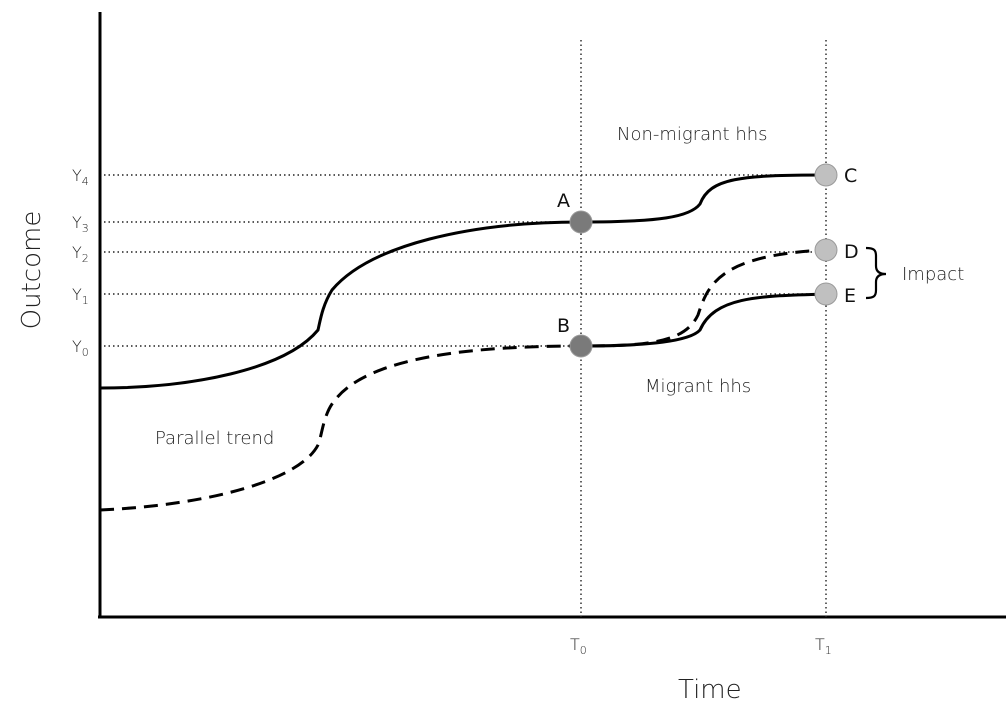 Image resolution: width=1006 pixels, height=704 pixels. Describe the element at coordinates (826, 250) in the screenshot. I see `point-d-marker` at that location.